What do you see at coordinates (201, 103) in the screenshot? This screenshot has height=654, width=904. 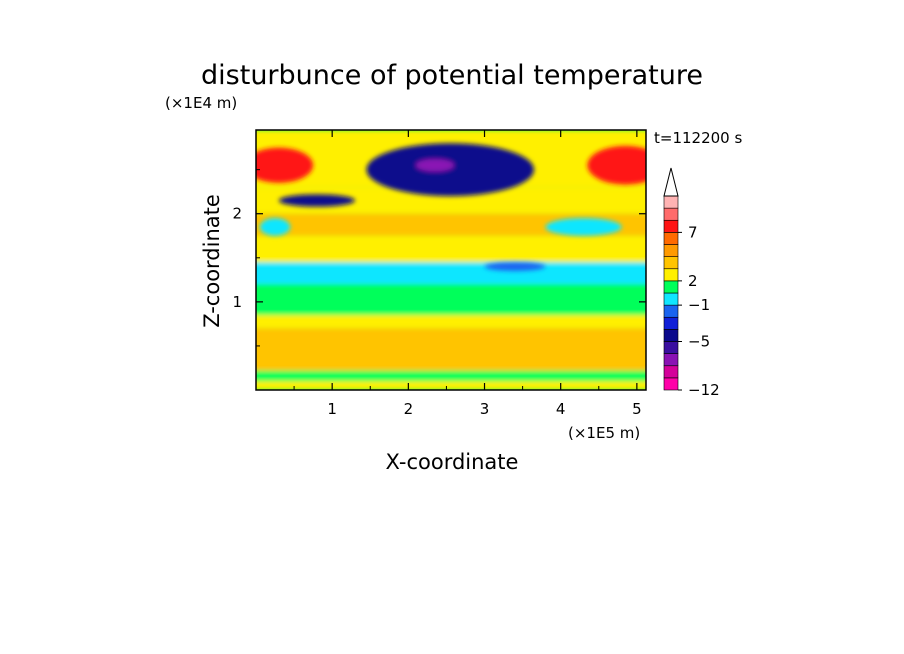 I see `y-unit-label: (×1E4 m)` at bounding box center [201, 103].